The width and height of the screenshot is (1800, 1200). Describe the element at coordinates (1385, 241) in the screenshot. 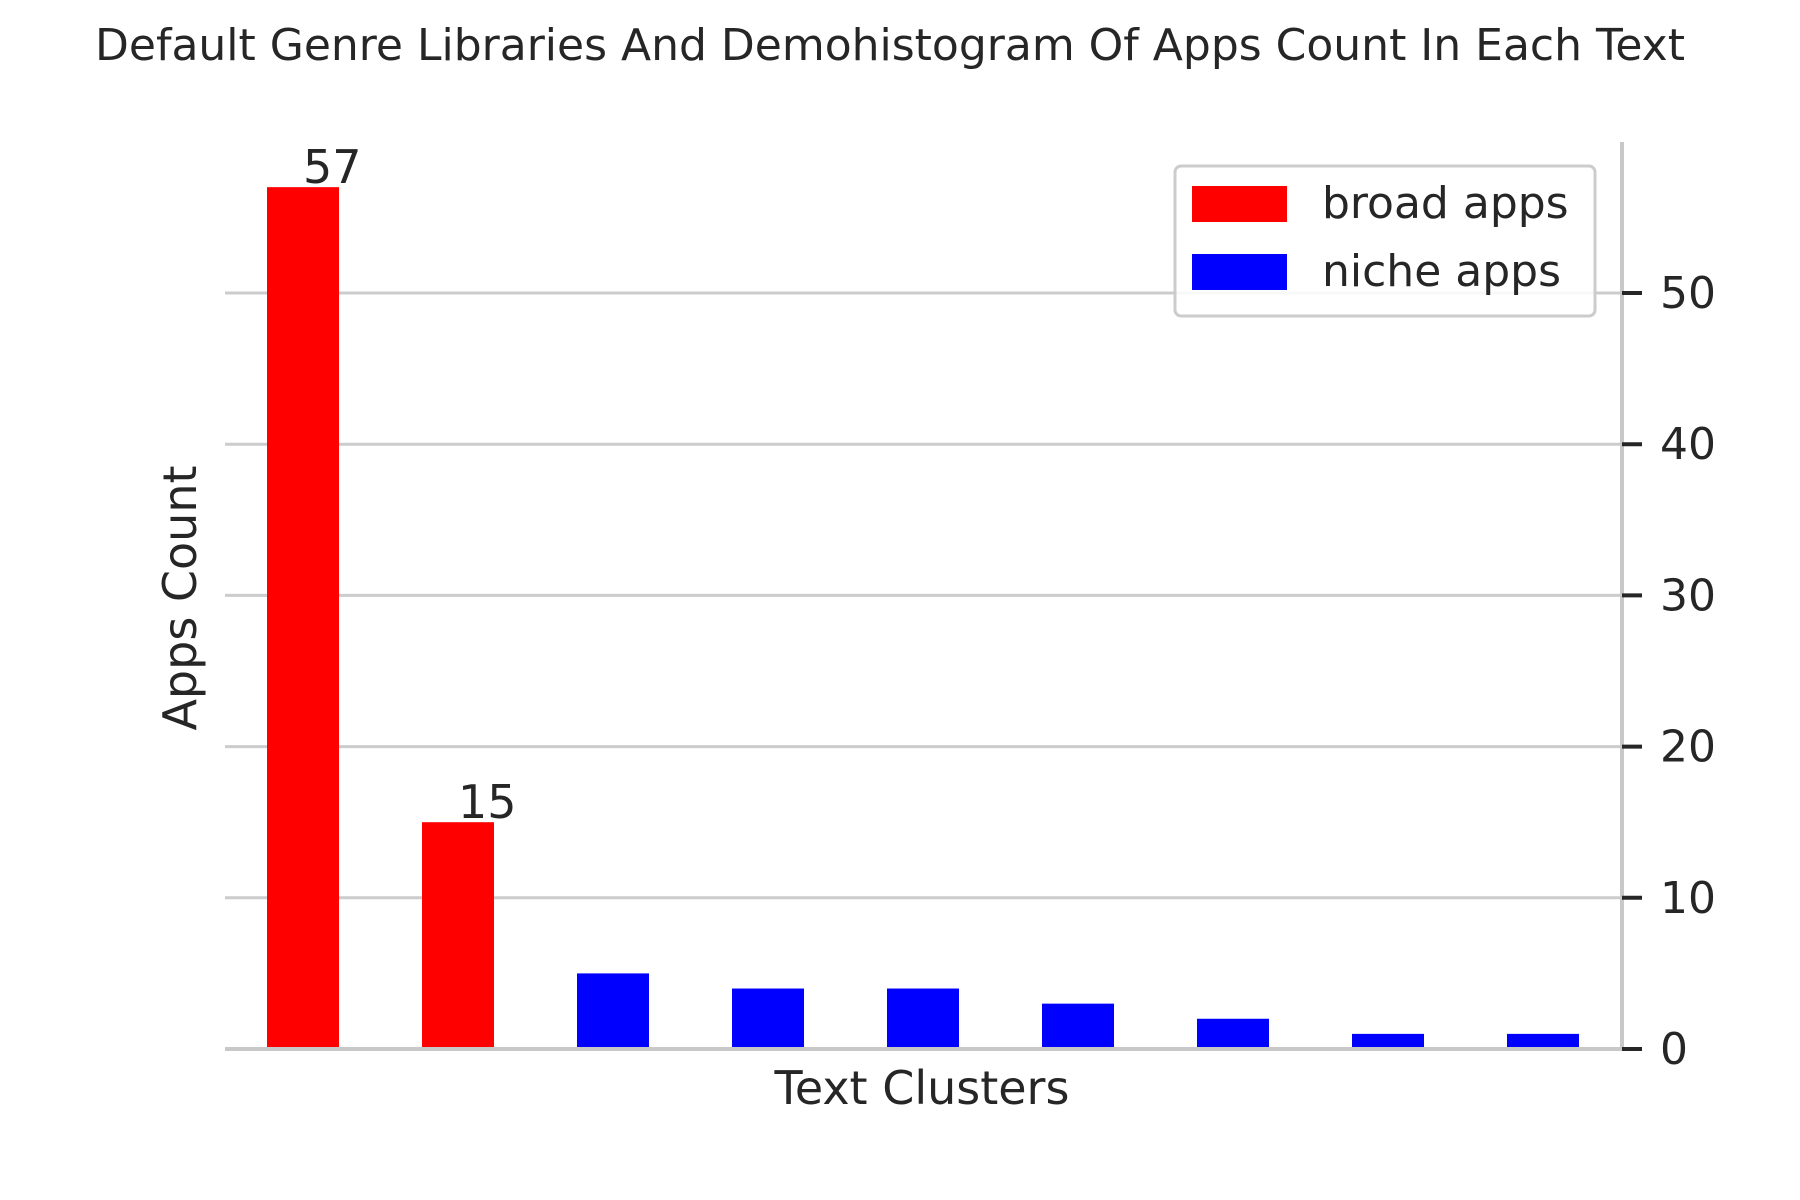

I see `legend: broad apps niche apps` at that location.